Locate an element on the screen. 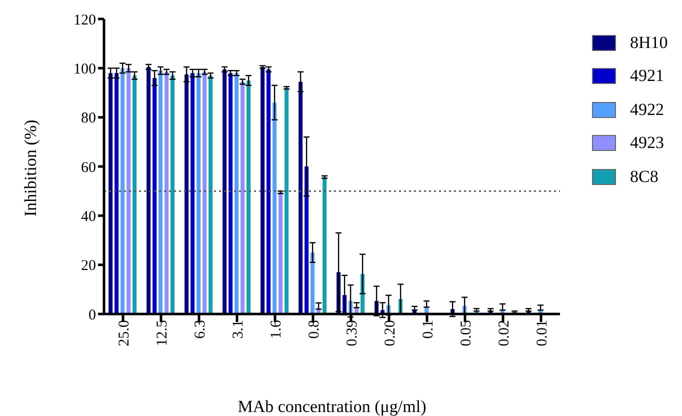 Image resolution: width=682 pixels, height=416 pixels. y-tick-label: 80 is located at coordinates (88, 118).